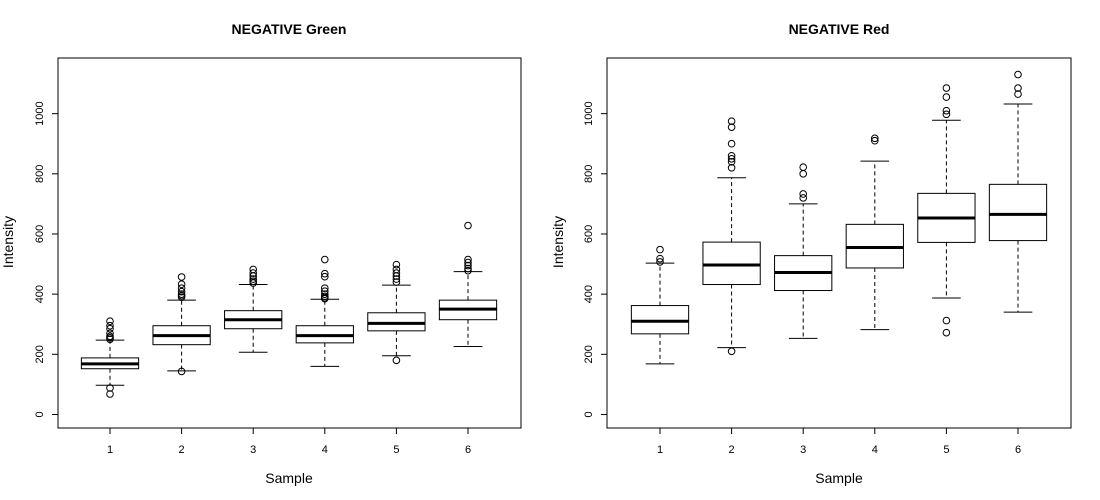 The height and width of the screenshot is (500, 1100). What do you see at coordinates (1018, 450) in the screenshot?
I see `red-x-tick-label: 6` at bounding box center [1018, 450].